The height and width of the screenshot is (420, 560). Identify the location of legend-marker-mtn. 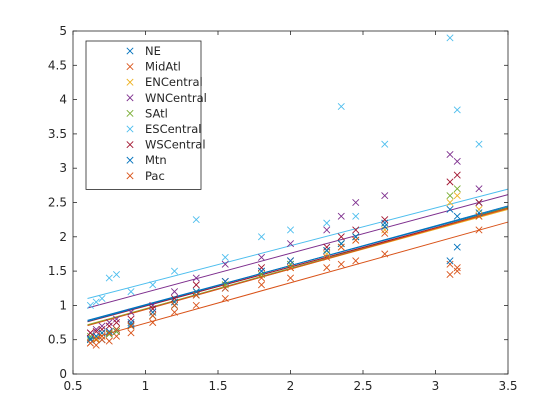
(130, 160).